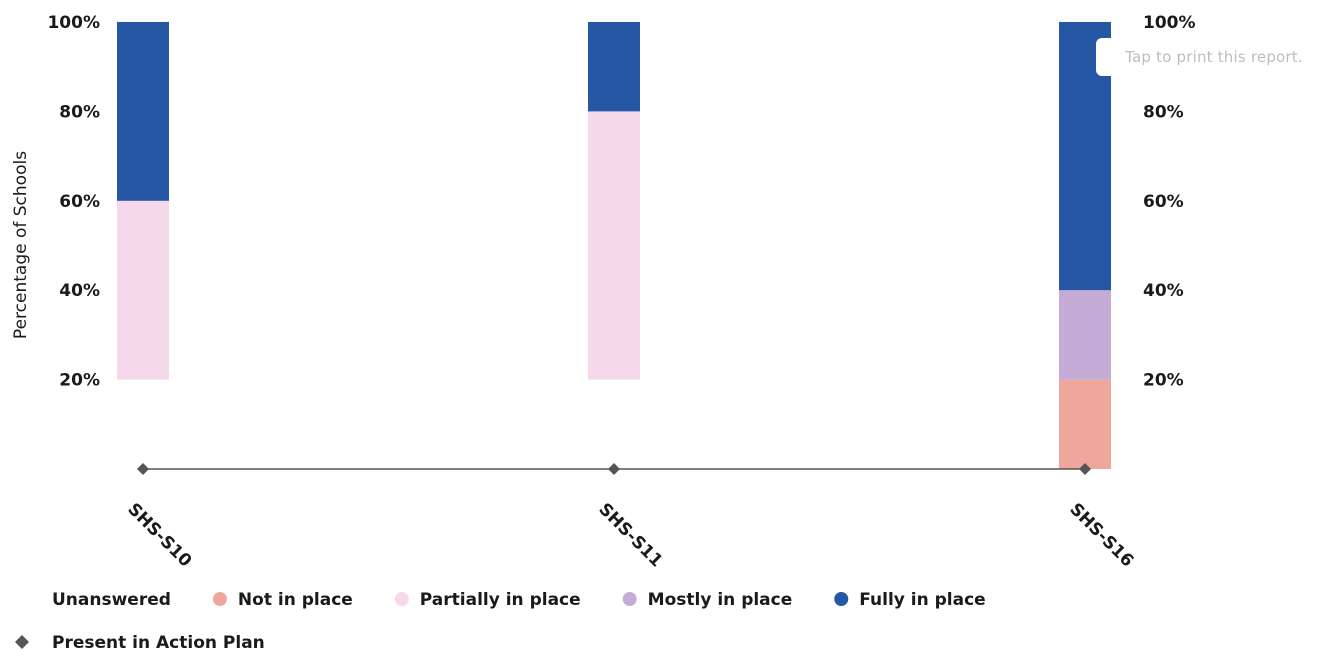 This screenshot has width=1338, height=660. What do you see at coordinates (219, 599) in the screenshot?
I see `legend-swatch-not-in-place` at bounding box center [219, 599].